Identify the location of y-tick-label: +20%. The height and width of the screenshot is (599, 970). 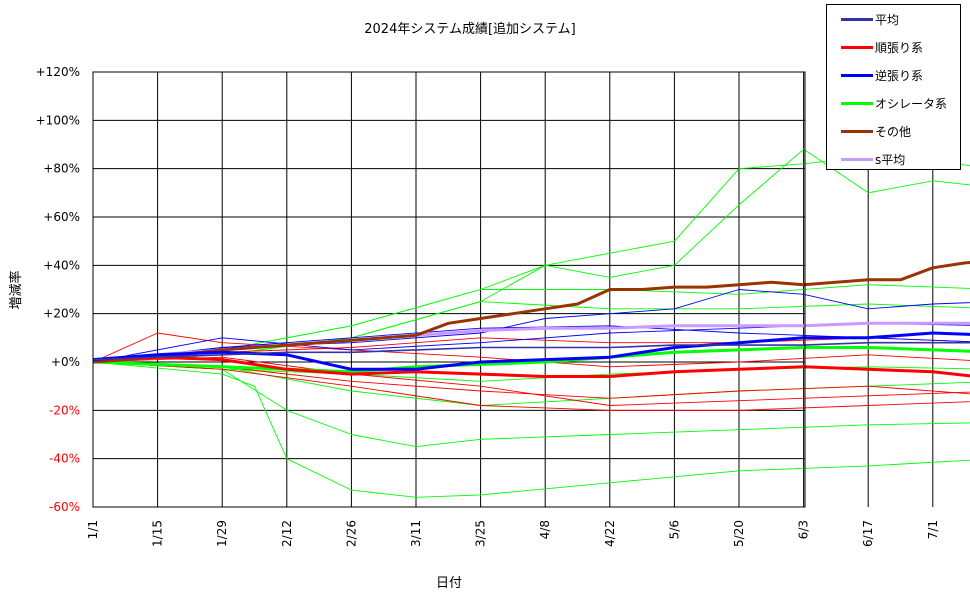
(61, 314).